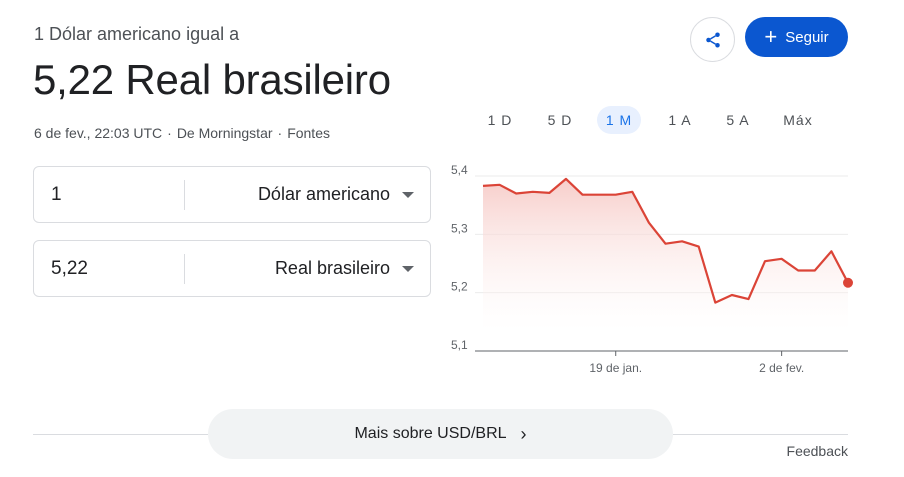 The height and width of the screenshot is (477, 904). Describe the element at coordinates (781, 368) in the screenshot. I see `x-tick-label: 2 de fev.` at that location.